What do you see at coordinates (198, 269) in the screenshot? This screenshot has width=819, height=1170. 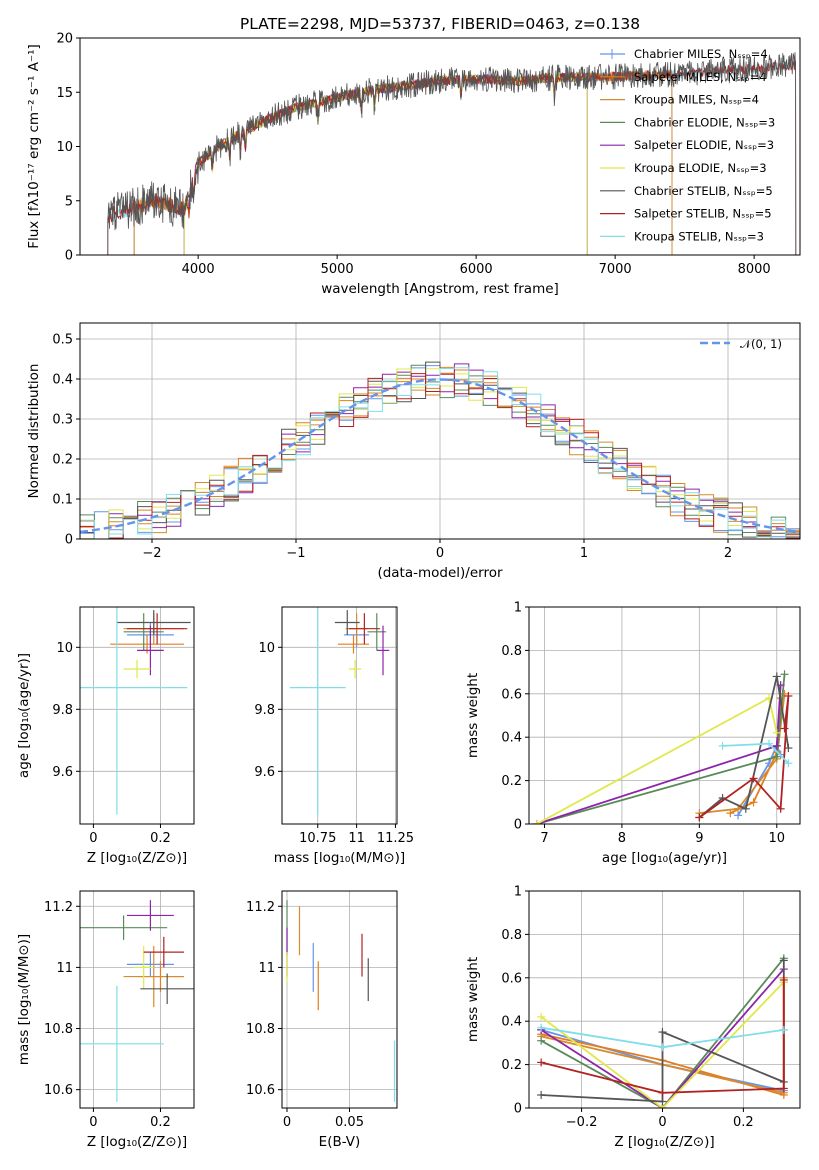 I see `x-tick-label: 4000` at bounding box center [198, 269].